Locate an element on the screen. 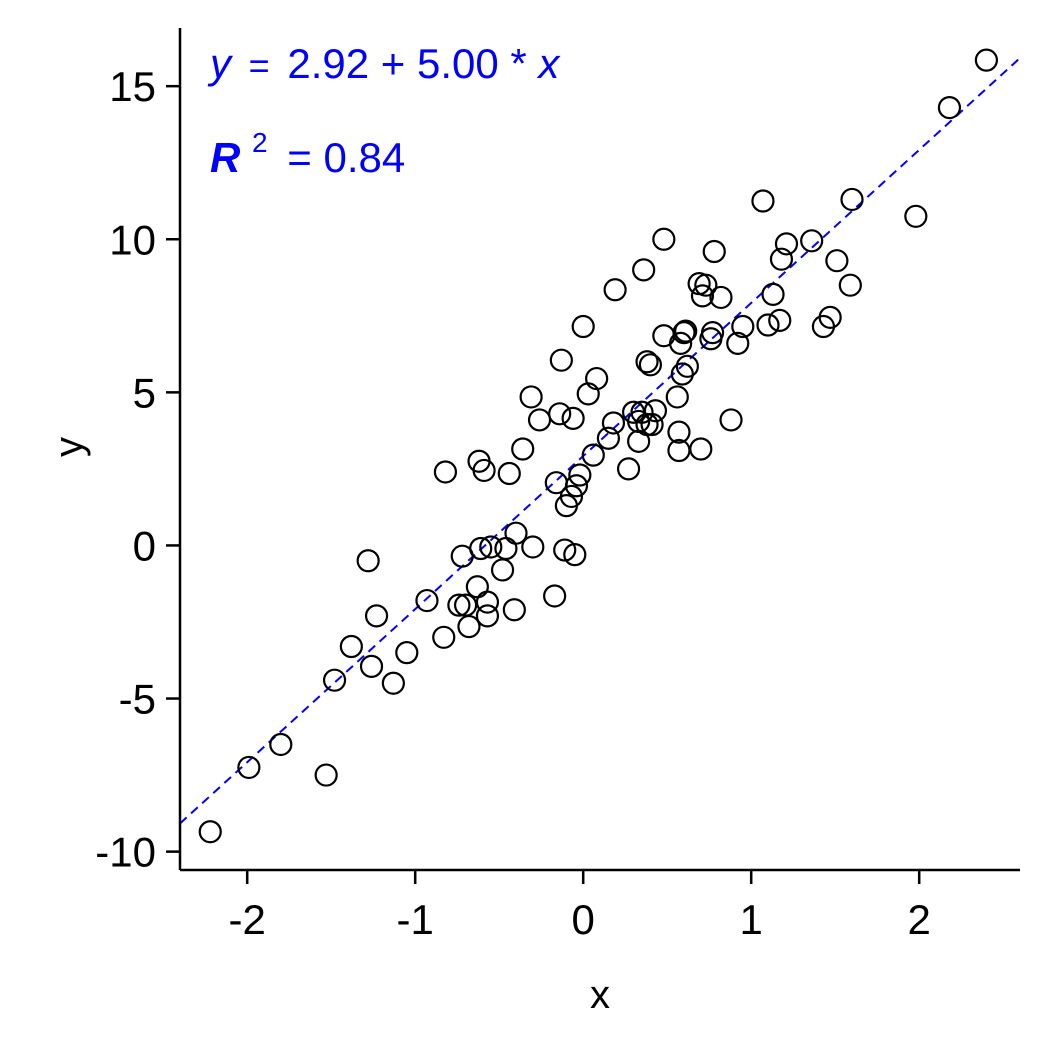 The height and width of the screenshot is (1050, 1050). equation-annotation: y = 2.92 + 5.00 * x is located at coordinates (384, 63).